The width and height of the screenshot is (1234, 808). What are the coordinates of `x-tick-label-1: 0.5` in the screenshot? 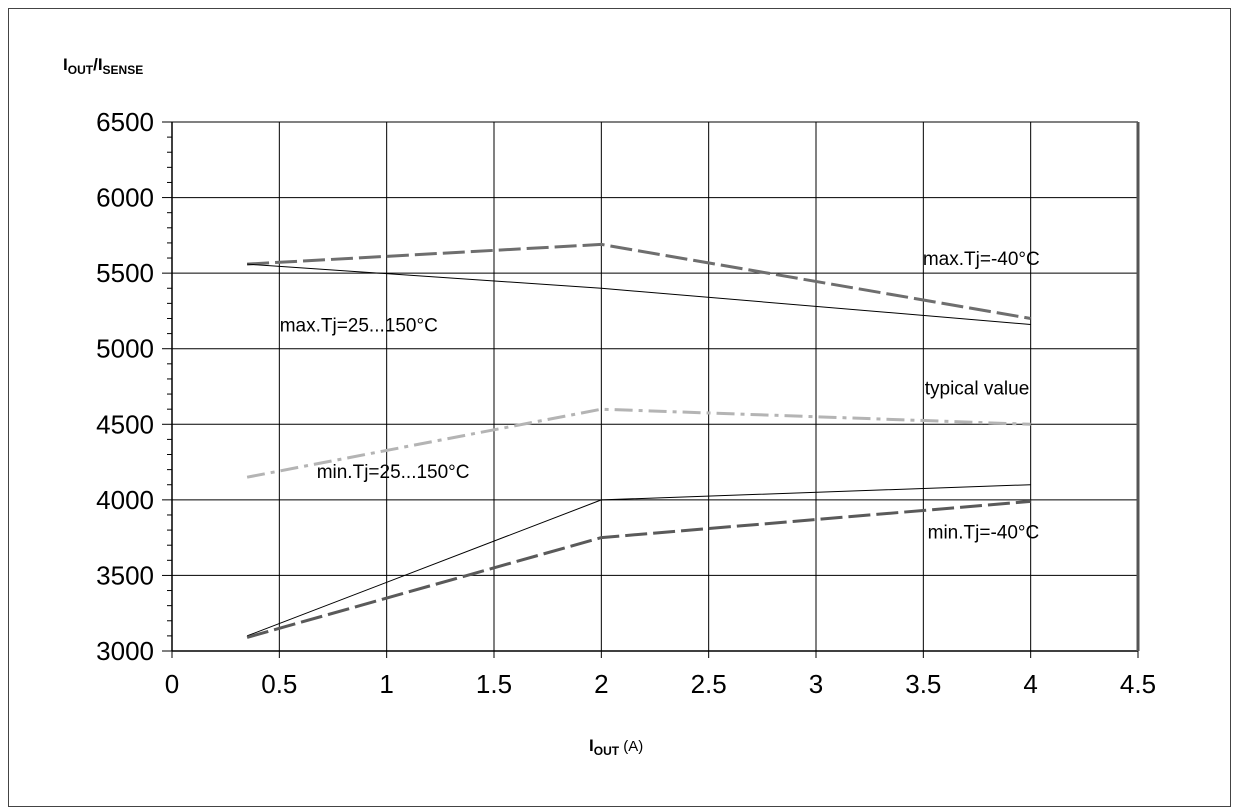 It's located at (279, 684).